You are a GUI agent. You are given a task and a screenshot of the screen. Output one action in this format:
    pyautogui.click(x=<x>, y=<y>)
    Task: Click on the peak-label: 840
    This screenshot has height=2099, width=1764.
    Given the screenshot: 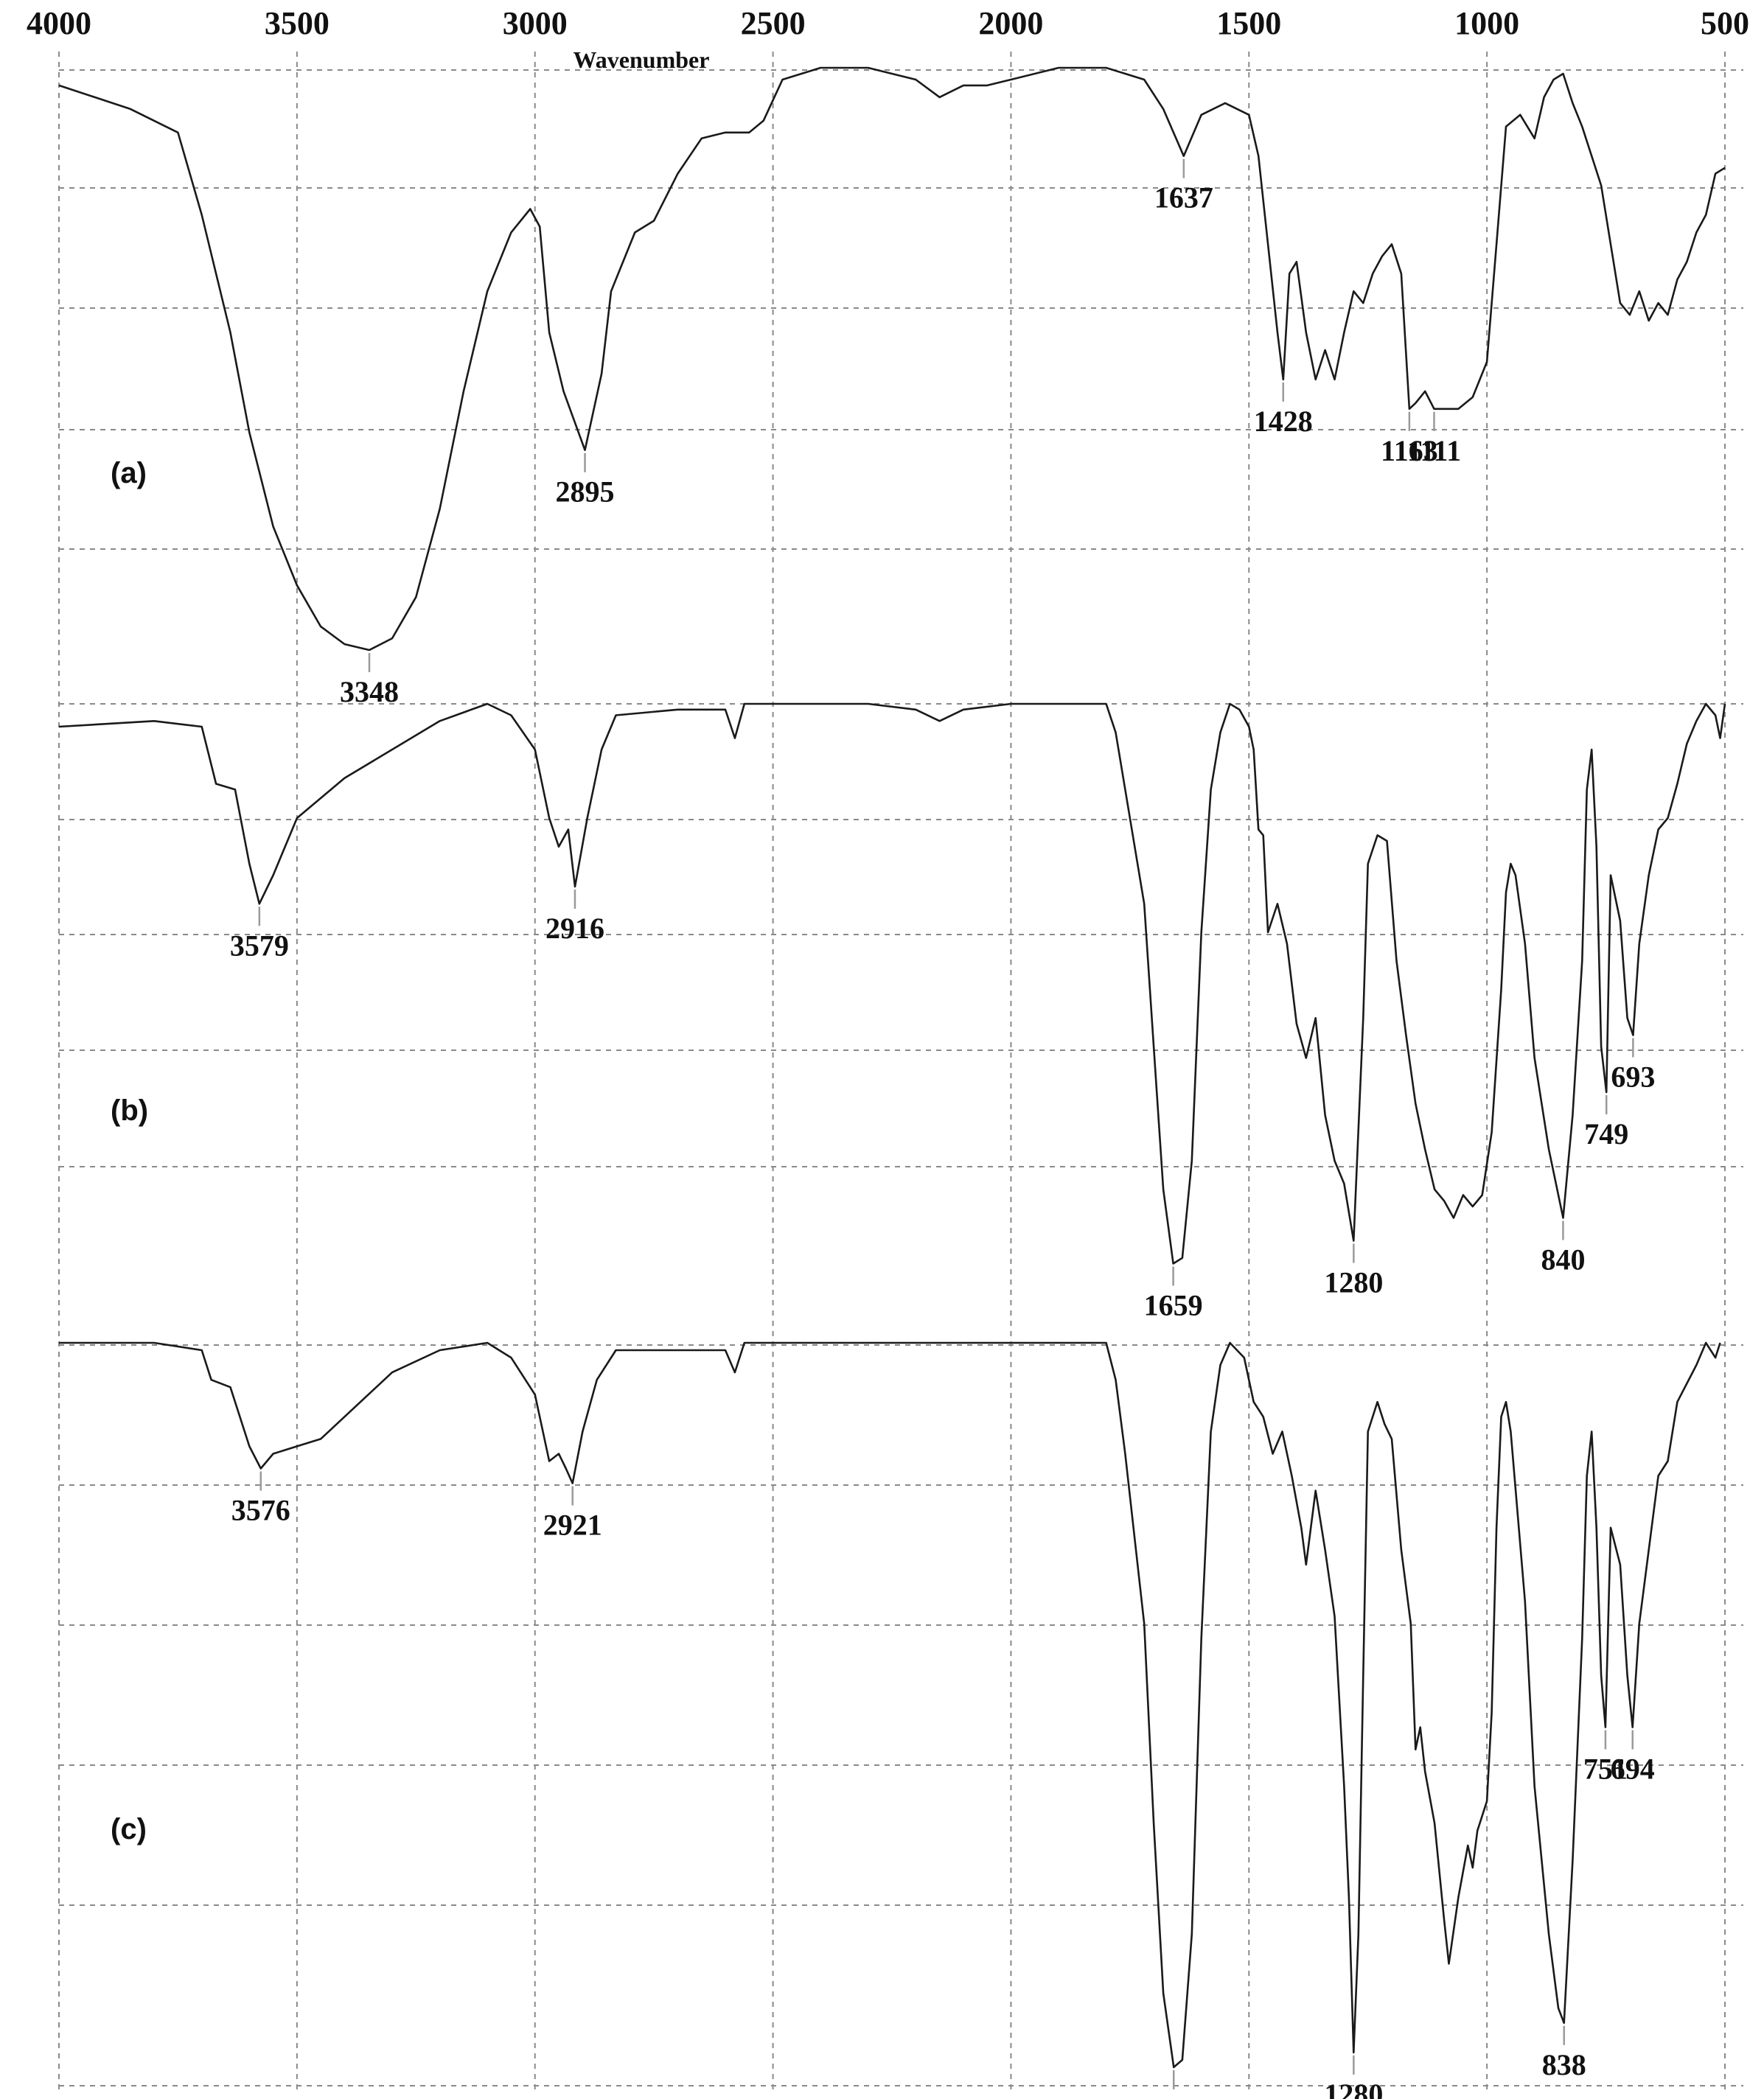 What is the action you would take?
    pyautogui.click(x=1563, y=1259)
    